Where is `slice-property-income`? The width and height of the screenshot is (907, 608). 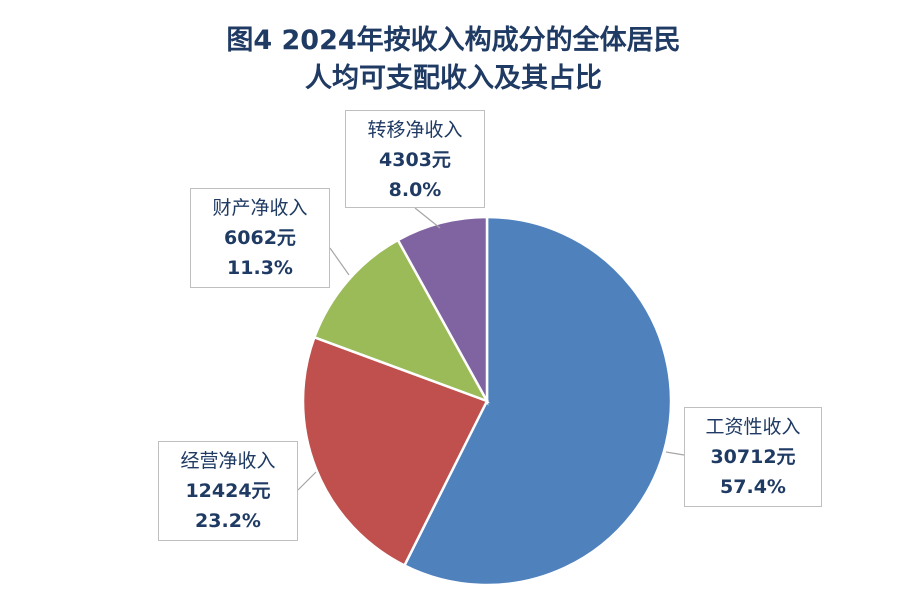 slice-property-income is located at coordinates (401, 321).